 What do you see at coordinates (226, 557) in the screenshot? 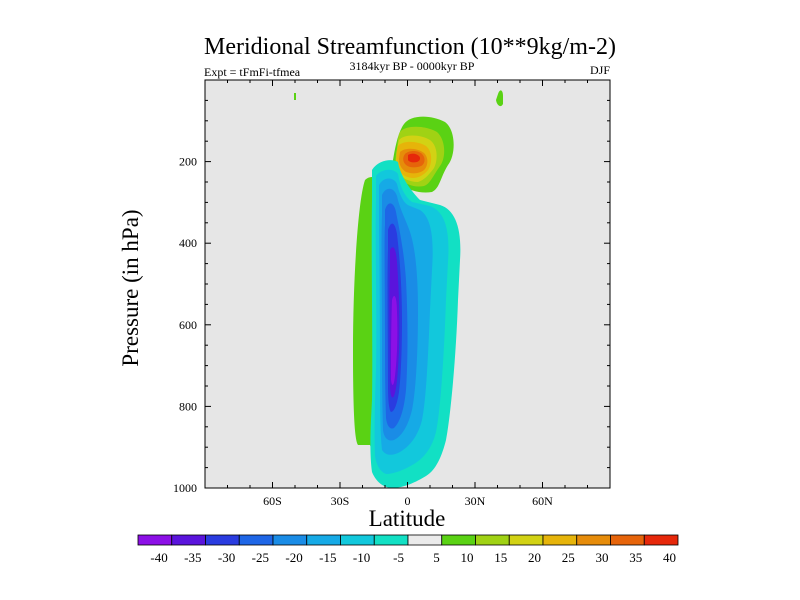
I see `colorbar-label: -30` at bounding box center [226, 557].